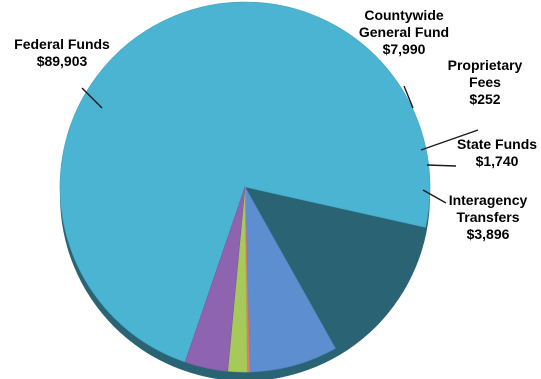 This screenshot has width=541, height=379. Describe the element at coordinates (497, 144) in the screenshot. I see `slice-label-line: State Funds` at that location.